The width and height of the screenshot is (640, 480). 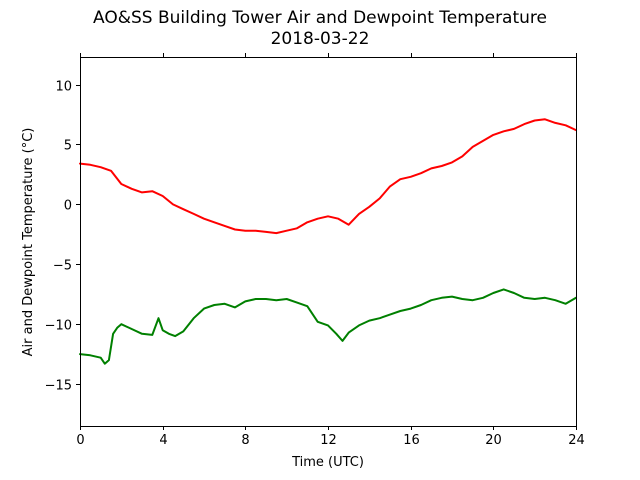 I want to click on x-tick-label: 4, so click(x=163, y=440).